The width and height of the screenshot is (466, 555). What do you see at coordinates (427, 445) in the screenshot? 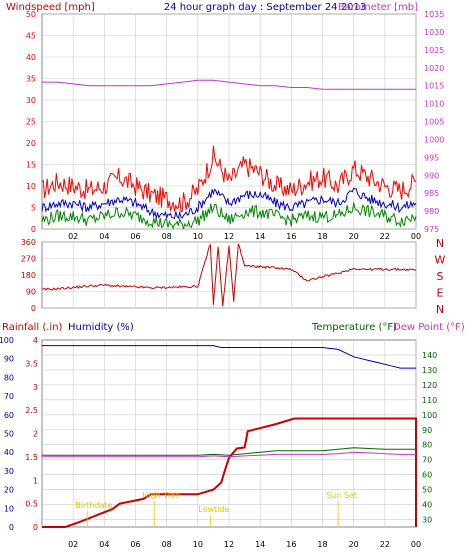
I see `temperature-tick-label: 80` at bounding box center [427, 445].